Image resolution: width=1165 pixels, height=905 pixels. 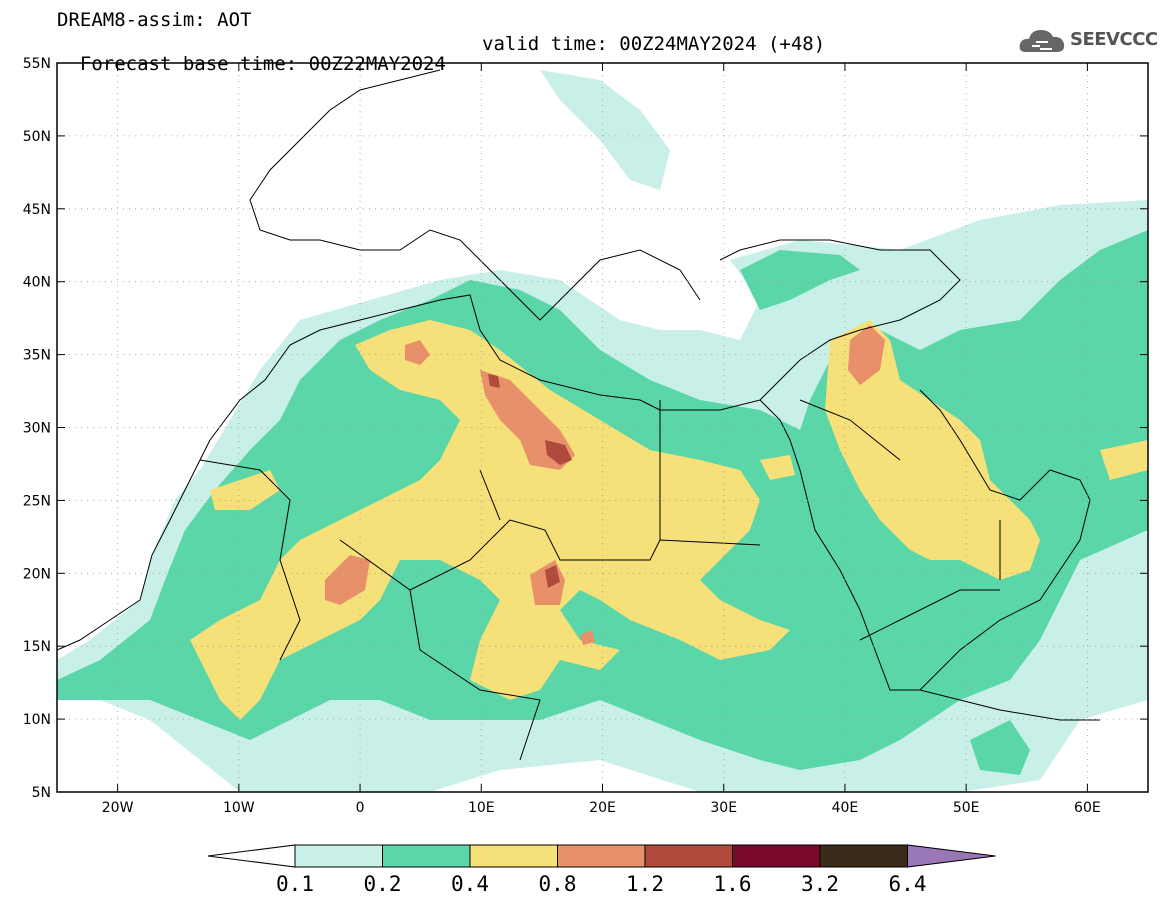 What do you see at coordinates (37, 574) in the screenshot?
I see `lat-label: 20N` at bounding box center [37, 574].